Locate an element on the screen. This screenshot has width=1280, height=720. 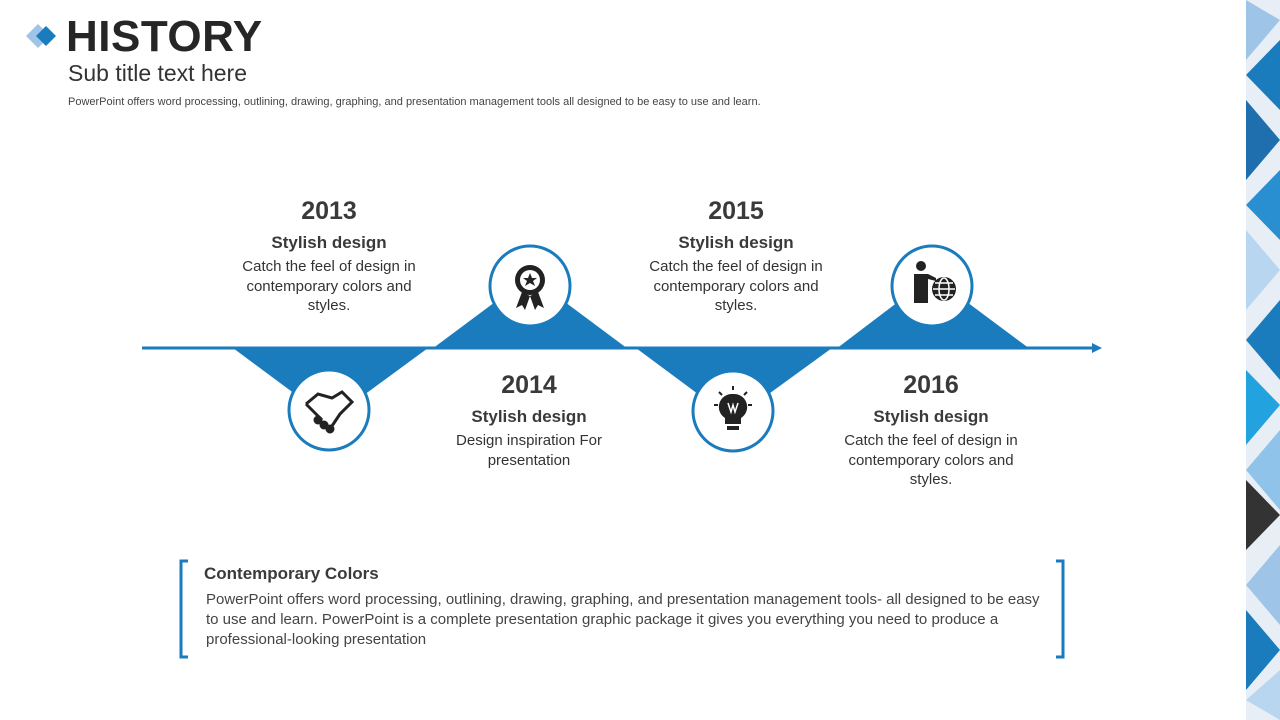
timeline-arrow is located at coordinates (1097, 348).